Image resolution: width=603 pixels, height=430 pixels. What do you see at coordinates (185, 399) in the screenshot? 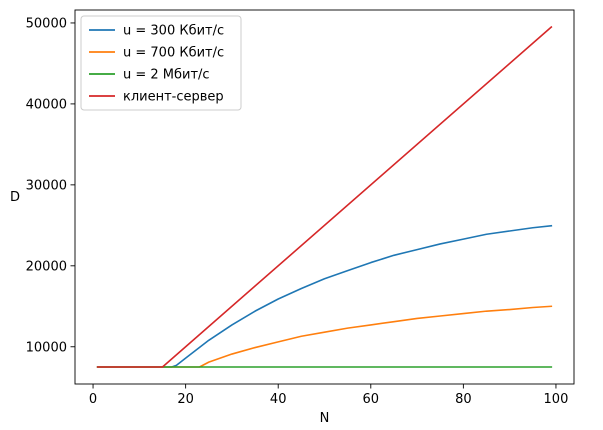
I see `x-tick-label-1: 20` at bounding box center [185, 399].